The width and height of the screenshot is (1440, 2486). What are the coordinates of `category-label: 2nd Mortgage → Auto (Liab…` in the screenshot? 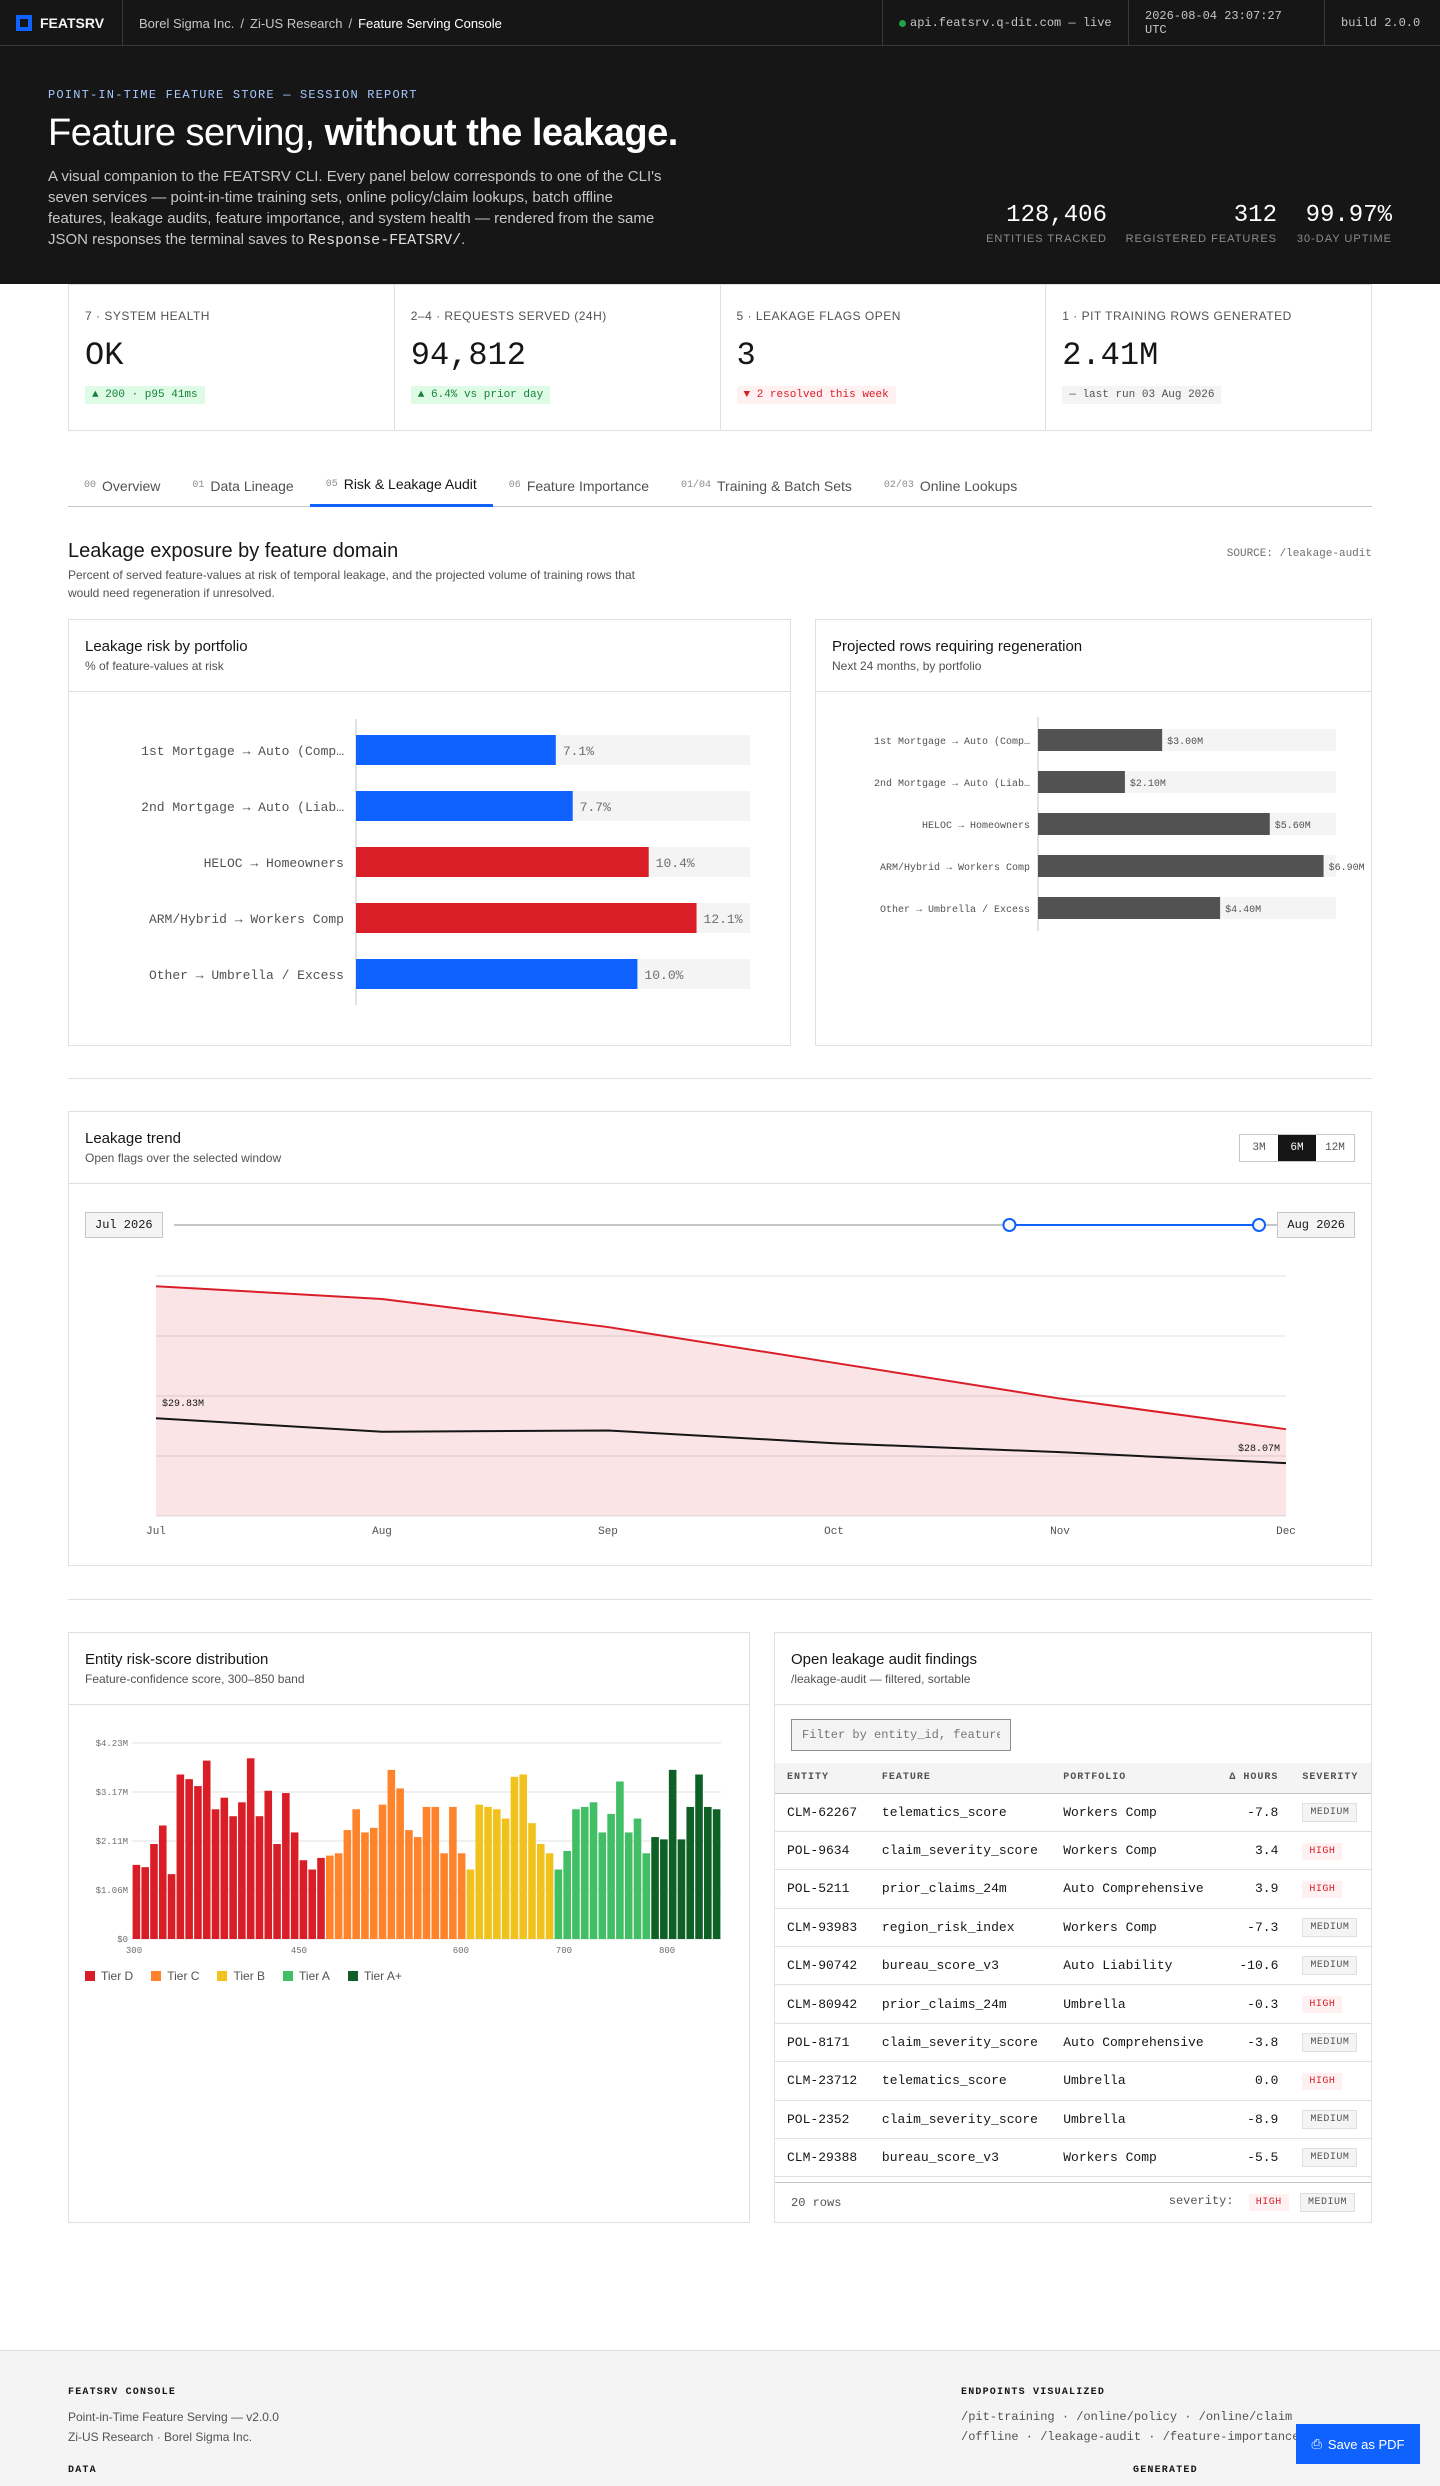 It's located at (952, 784).